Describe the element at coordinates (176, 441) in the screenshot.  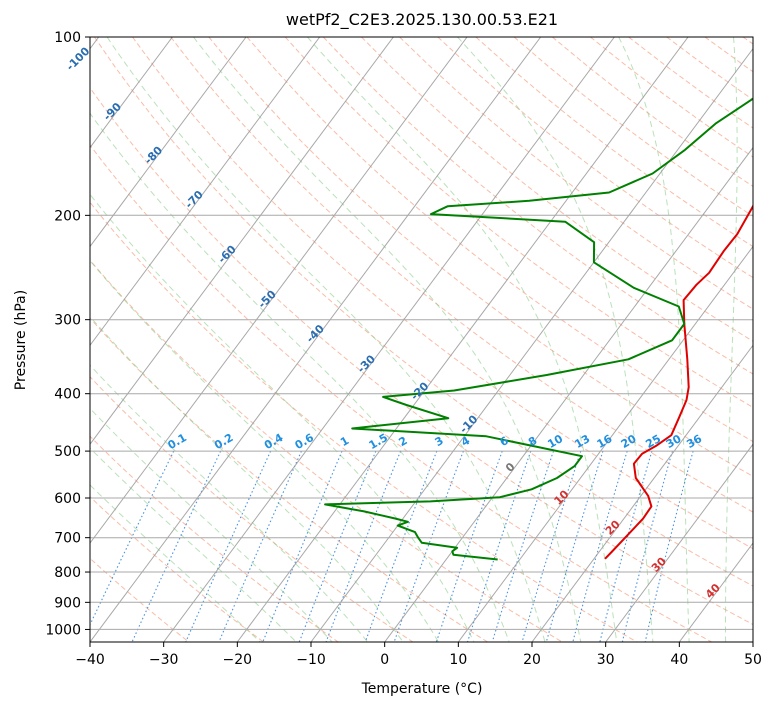
I see `mixing-ratio-label: 0.1` at that location.